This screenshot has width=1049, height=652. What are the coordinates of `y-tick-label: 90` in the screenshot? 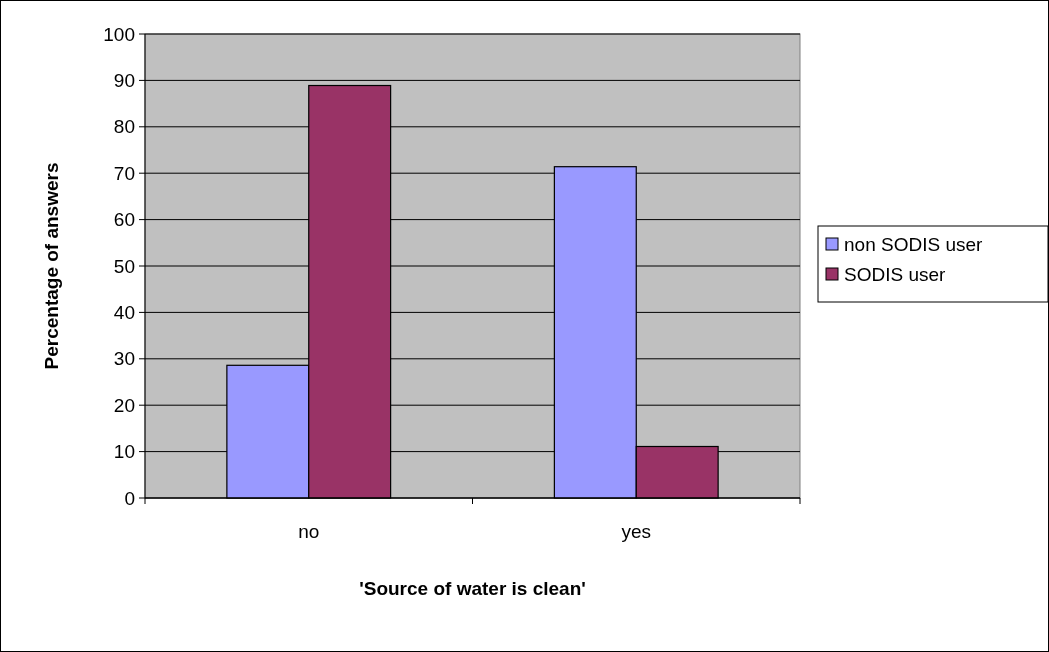 It's located at (124, 81).